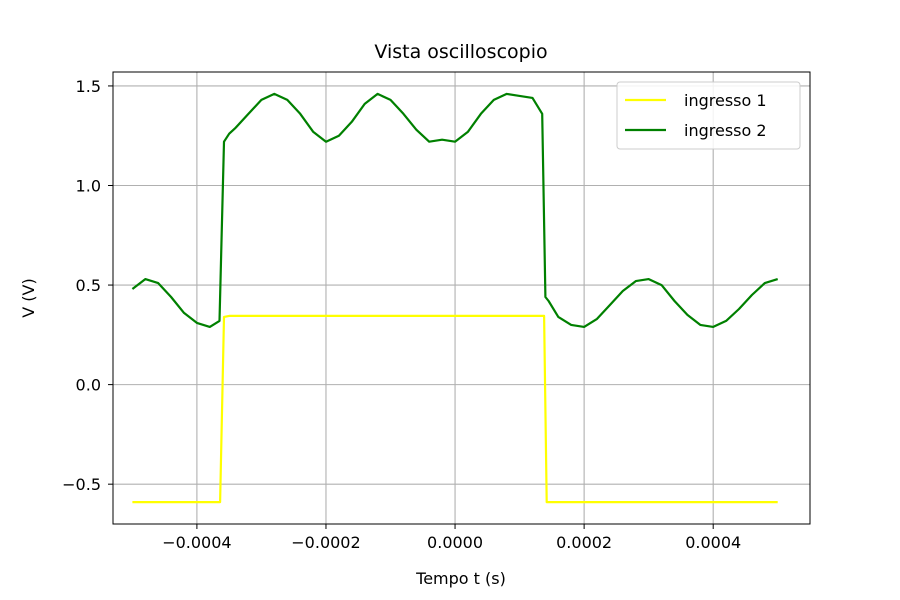 Image resolution: width=900 pixels, height=600 pixels. I want to click on y-axis-title: V (V), so click(28, 297).